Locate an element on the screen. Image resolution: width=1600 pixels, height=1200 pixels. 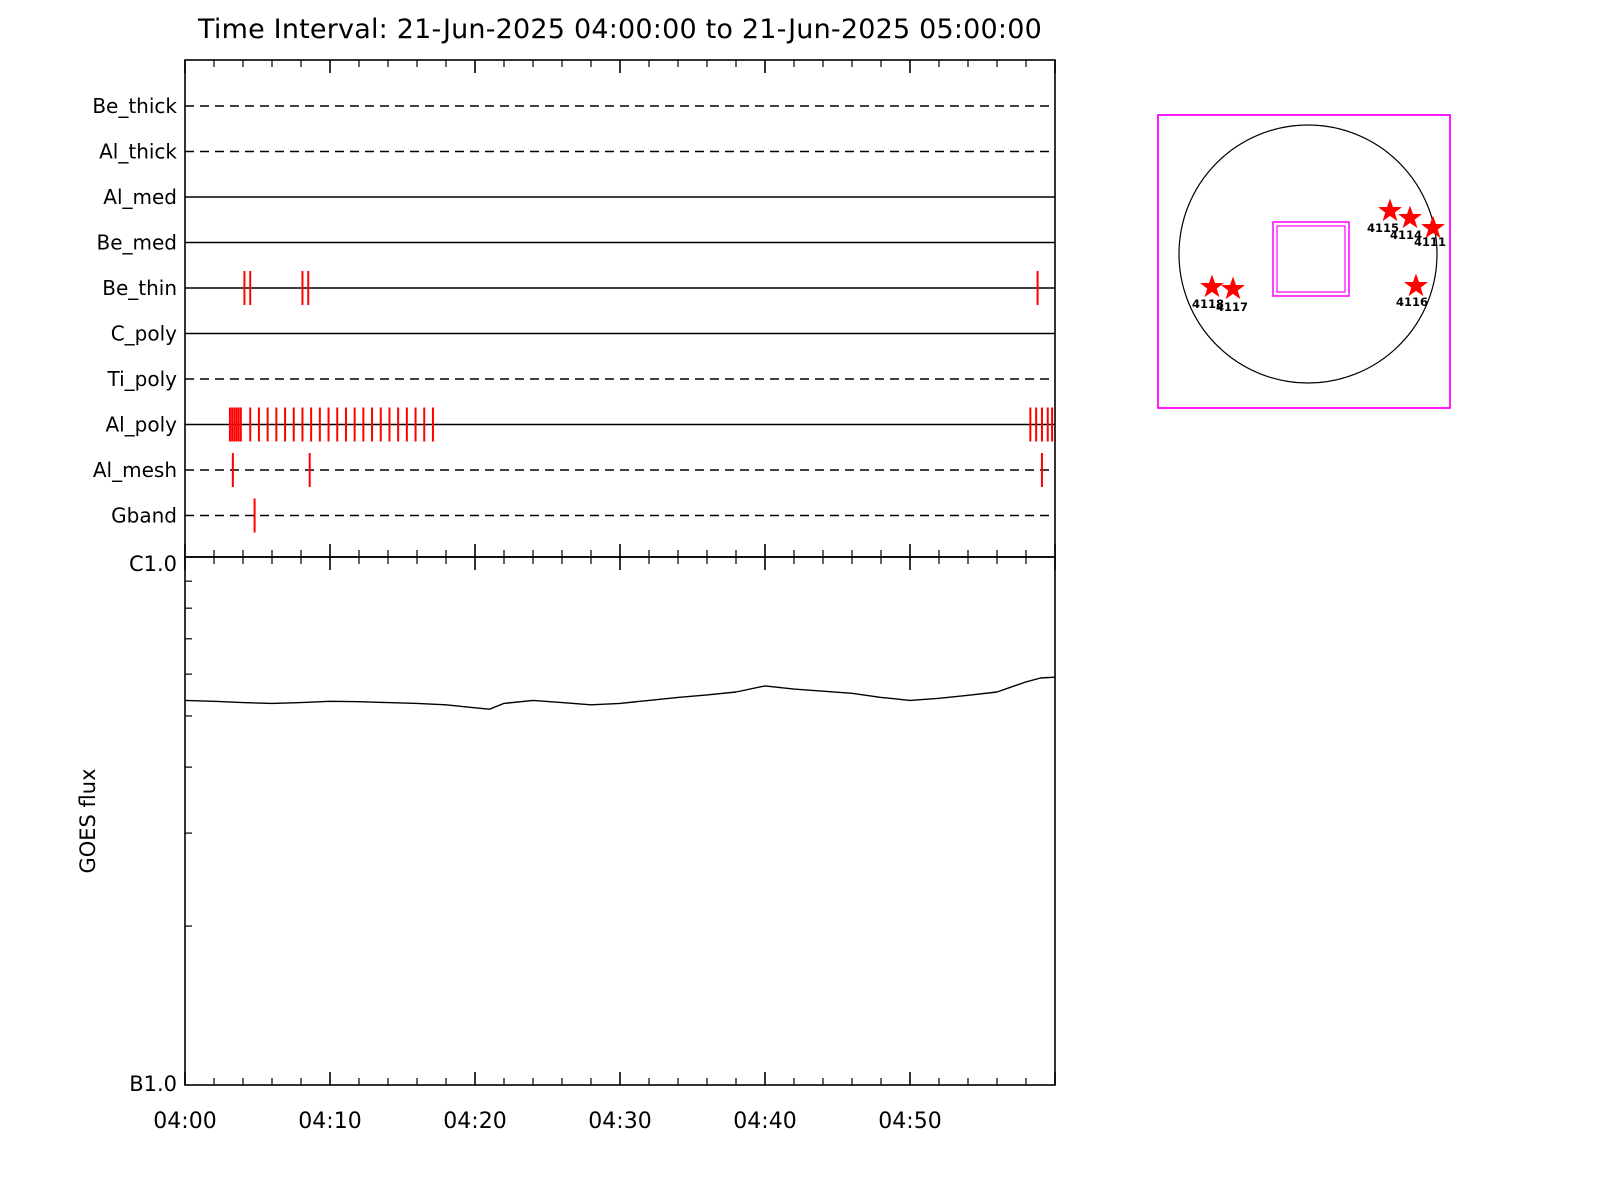
active-region-label-4115: 4115 is located at coordinates (1383, 228).